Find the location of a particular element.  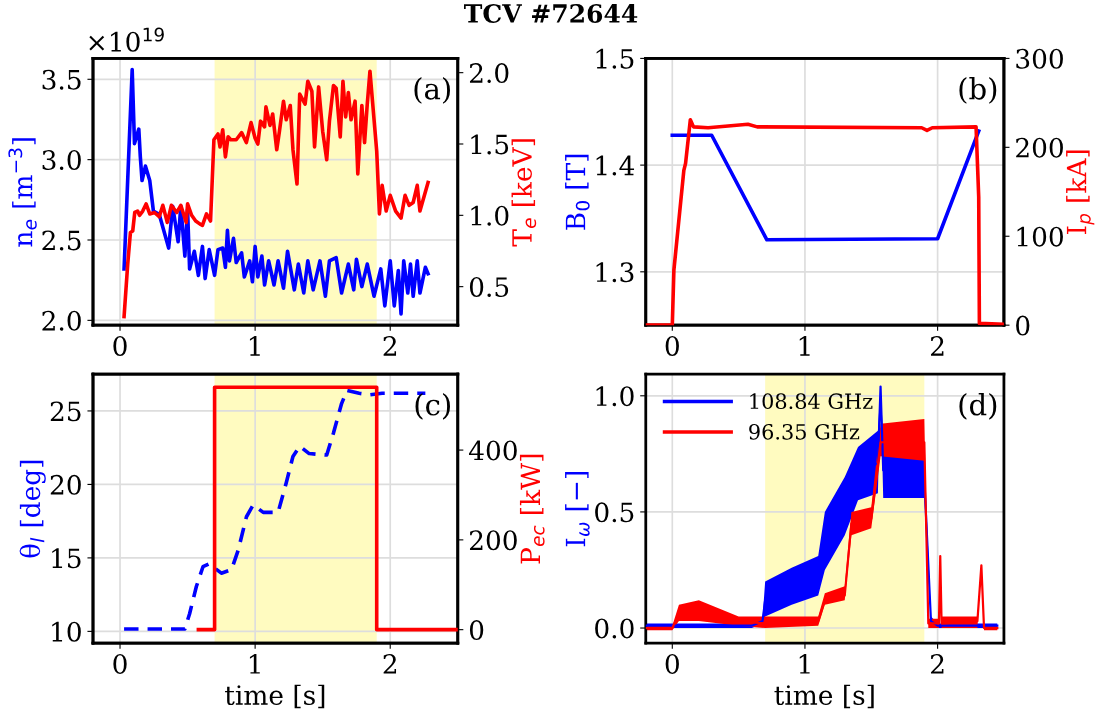

y-tick-label: 1.3 is located at coordinates (615, 272).